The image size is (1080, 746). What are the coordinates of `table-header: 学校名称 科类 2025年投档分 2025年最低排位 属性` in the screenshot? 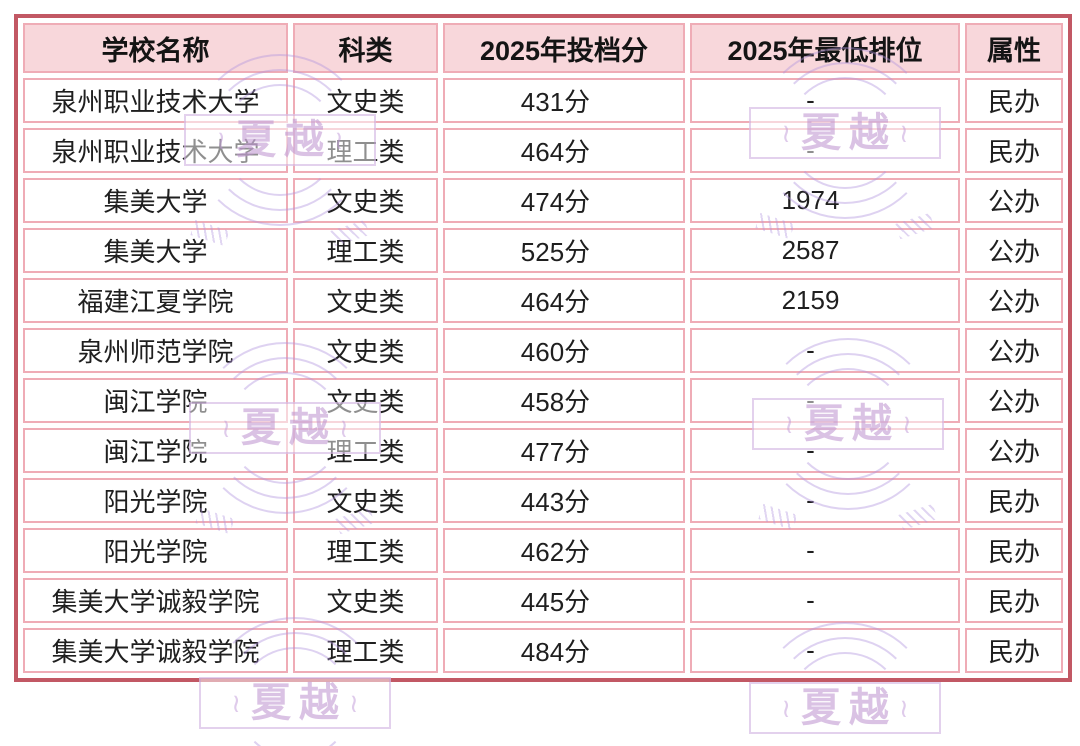 It's located at (543, 48).